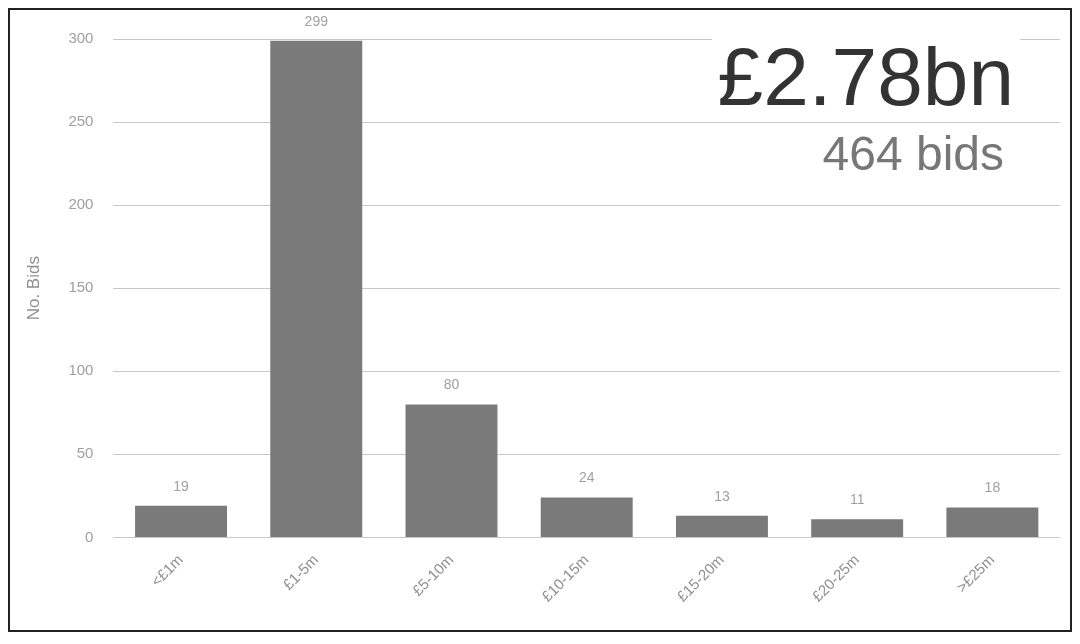  I want to click on y-tick-label: 100, so click(81, 370).